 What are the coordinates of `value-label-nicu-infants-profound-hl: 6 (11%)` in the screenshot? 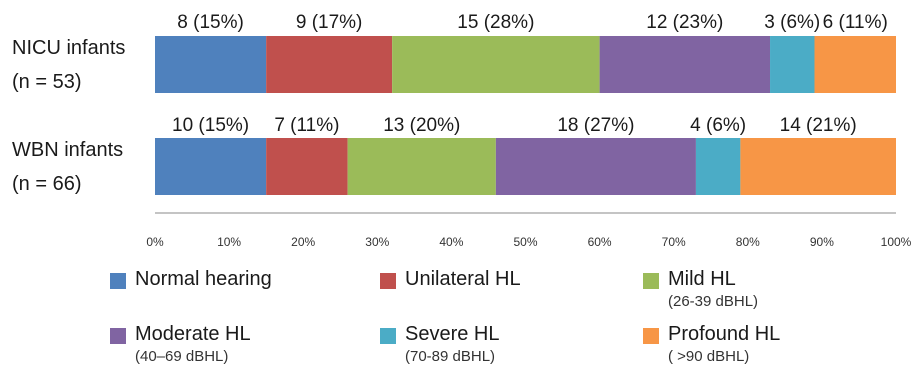 It's located at (855, 22).